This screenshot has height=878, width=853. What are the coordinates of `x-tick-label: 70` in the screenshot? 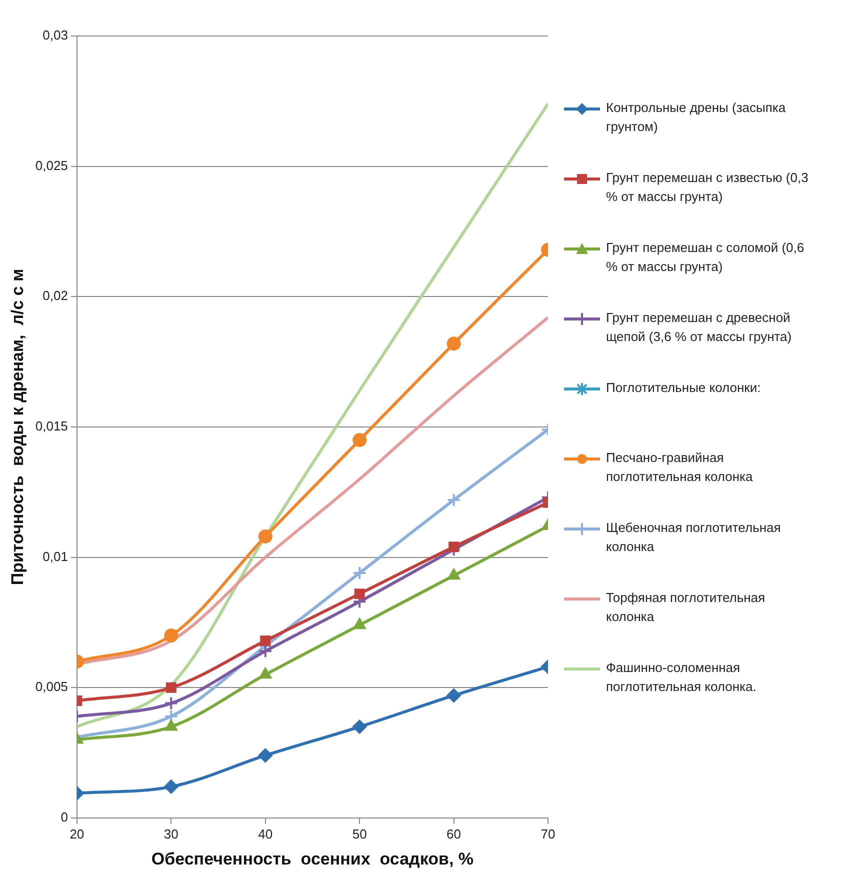 It's located at (548, 834).